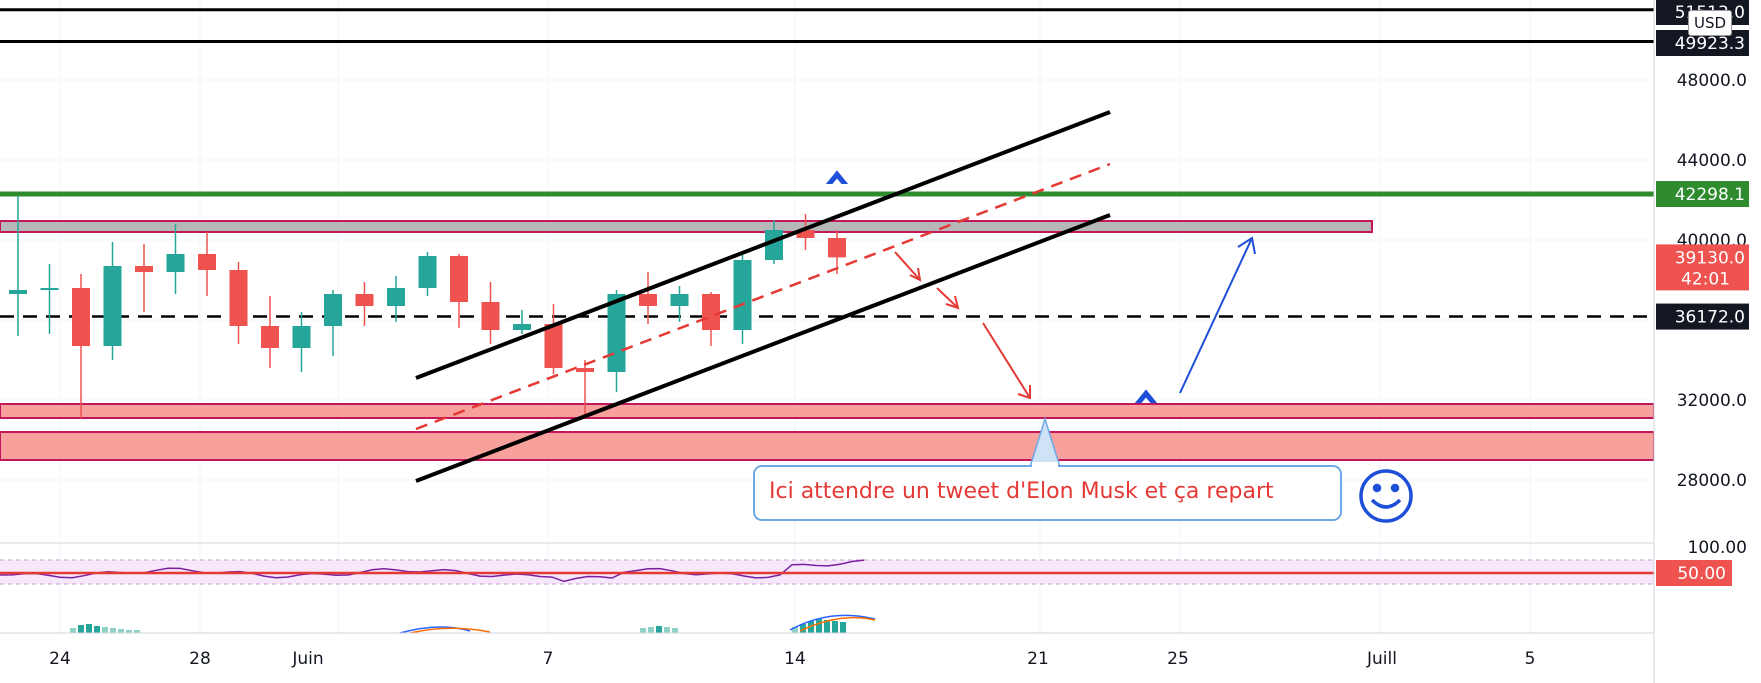  What do you see at coordinates (548, 659) in the screenshot?
I see `x-tick-label: 7` at bounding box center [548, 659].